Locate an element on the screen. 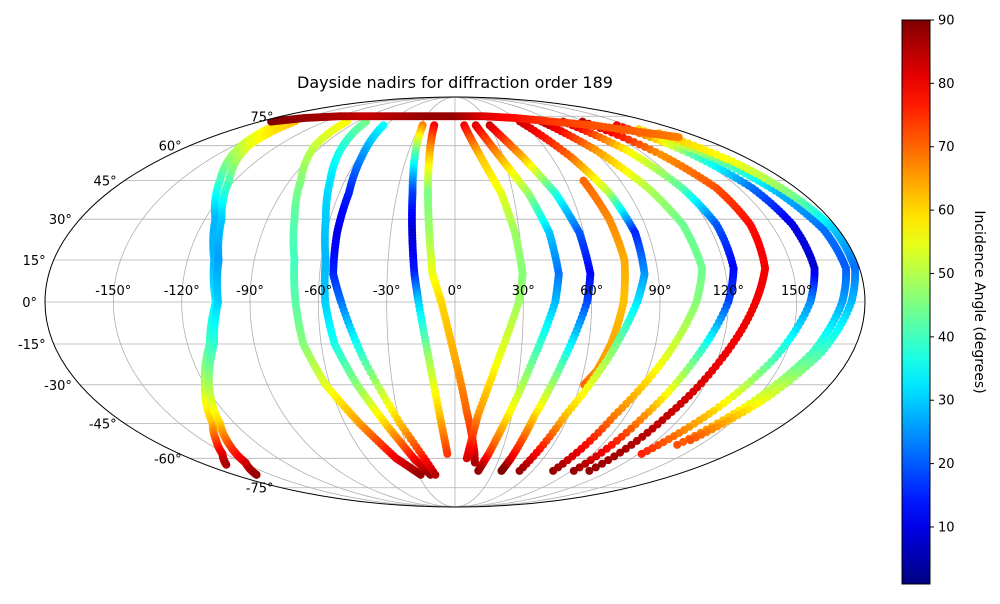  colorbar-tick-label: 60 is located at coordinates (946, 211).